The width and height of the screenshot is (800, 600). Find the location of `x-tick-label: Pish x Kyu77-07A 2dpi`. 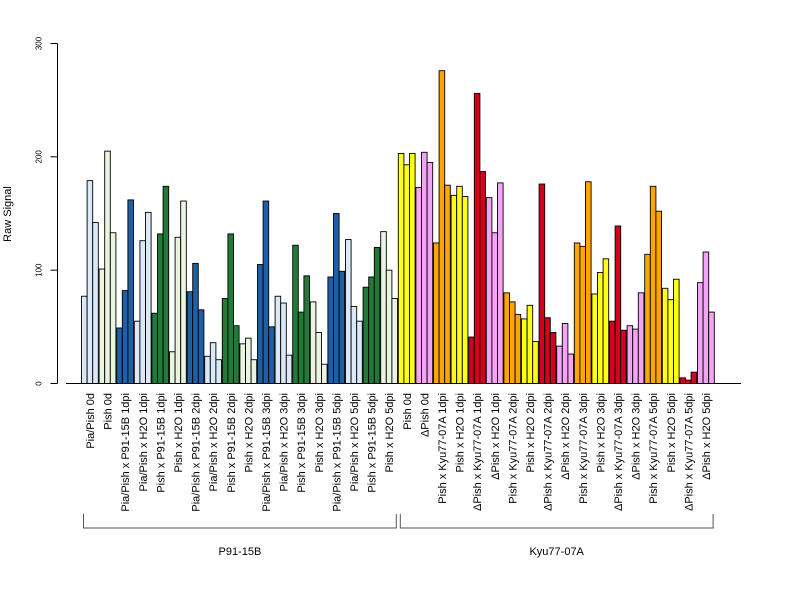

x-tick-label: Pish x Kyu77-07A 2dpi is located at coordinates (513, 448).